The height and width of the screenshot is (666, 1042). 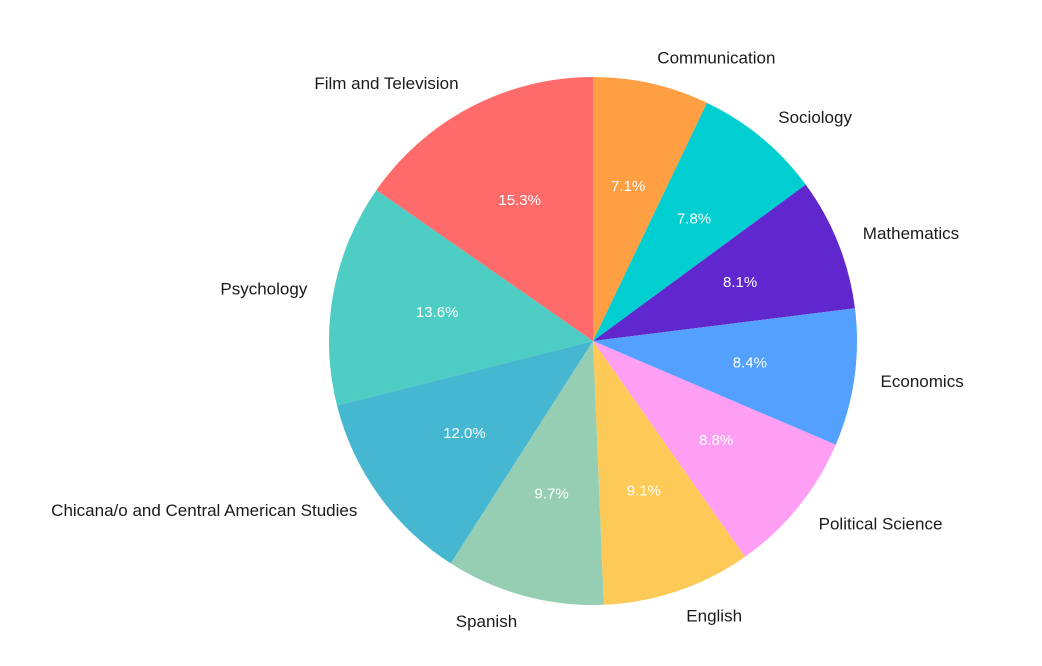 What do you see at coordinates (386, 83) in the screenshot?
I see `category-label-film-and-television: Film and Television` at bounding box center [386, 83].